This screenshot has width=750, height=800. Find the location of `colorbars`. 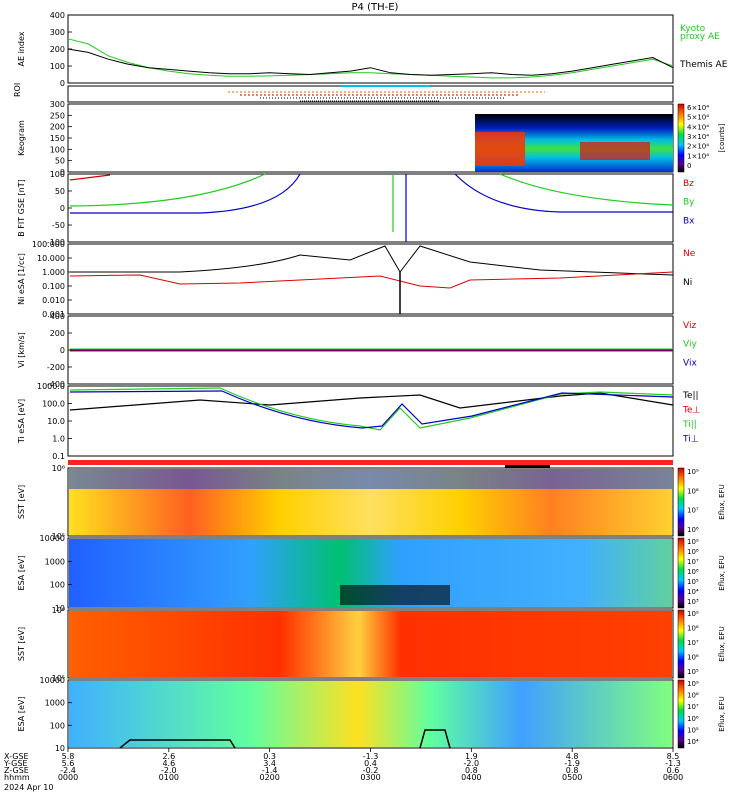

colorbars is located at coordinates (681, 426).